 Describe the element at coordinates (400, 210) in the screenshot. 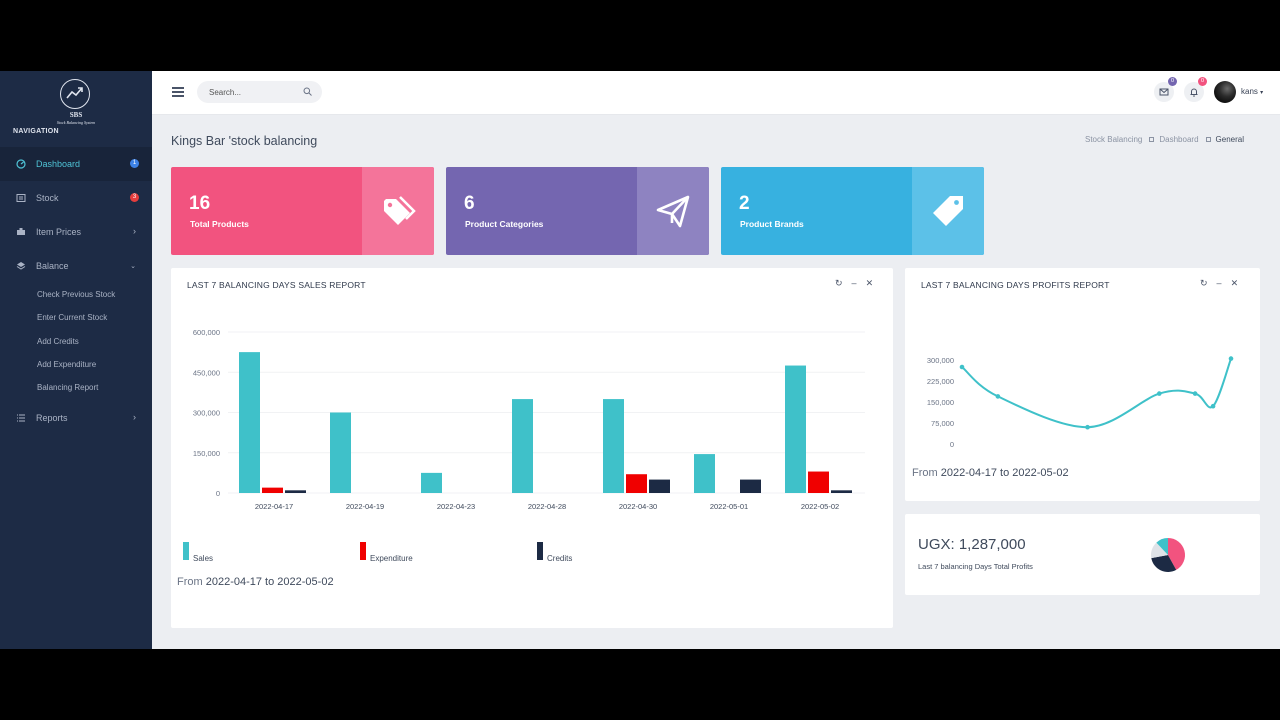

I see `tags-icon` at that location.